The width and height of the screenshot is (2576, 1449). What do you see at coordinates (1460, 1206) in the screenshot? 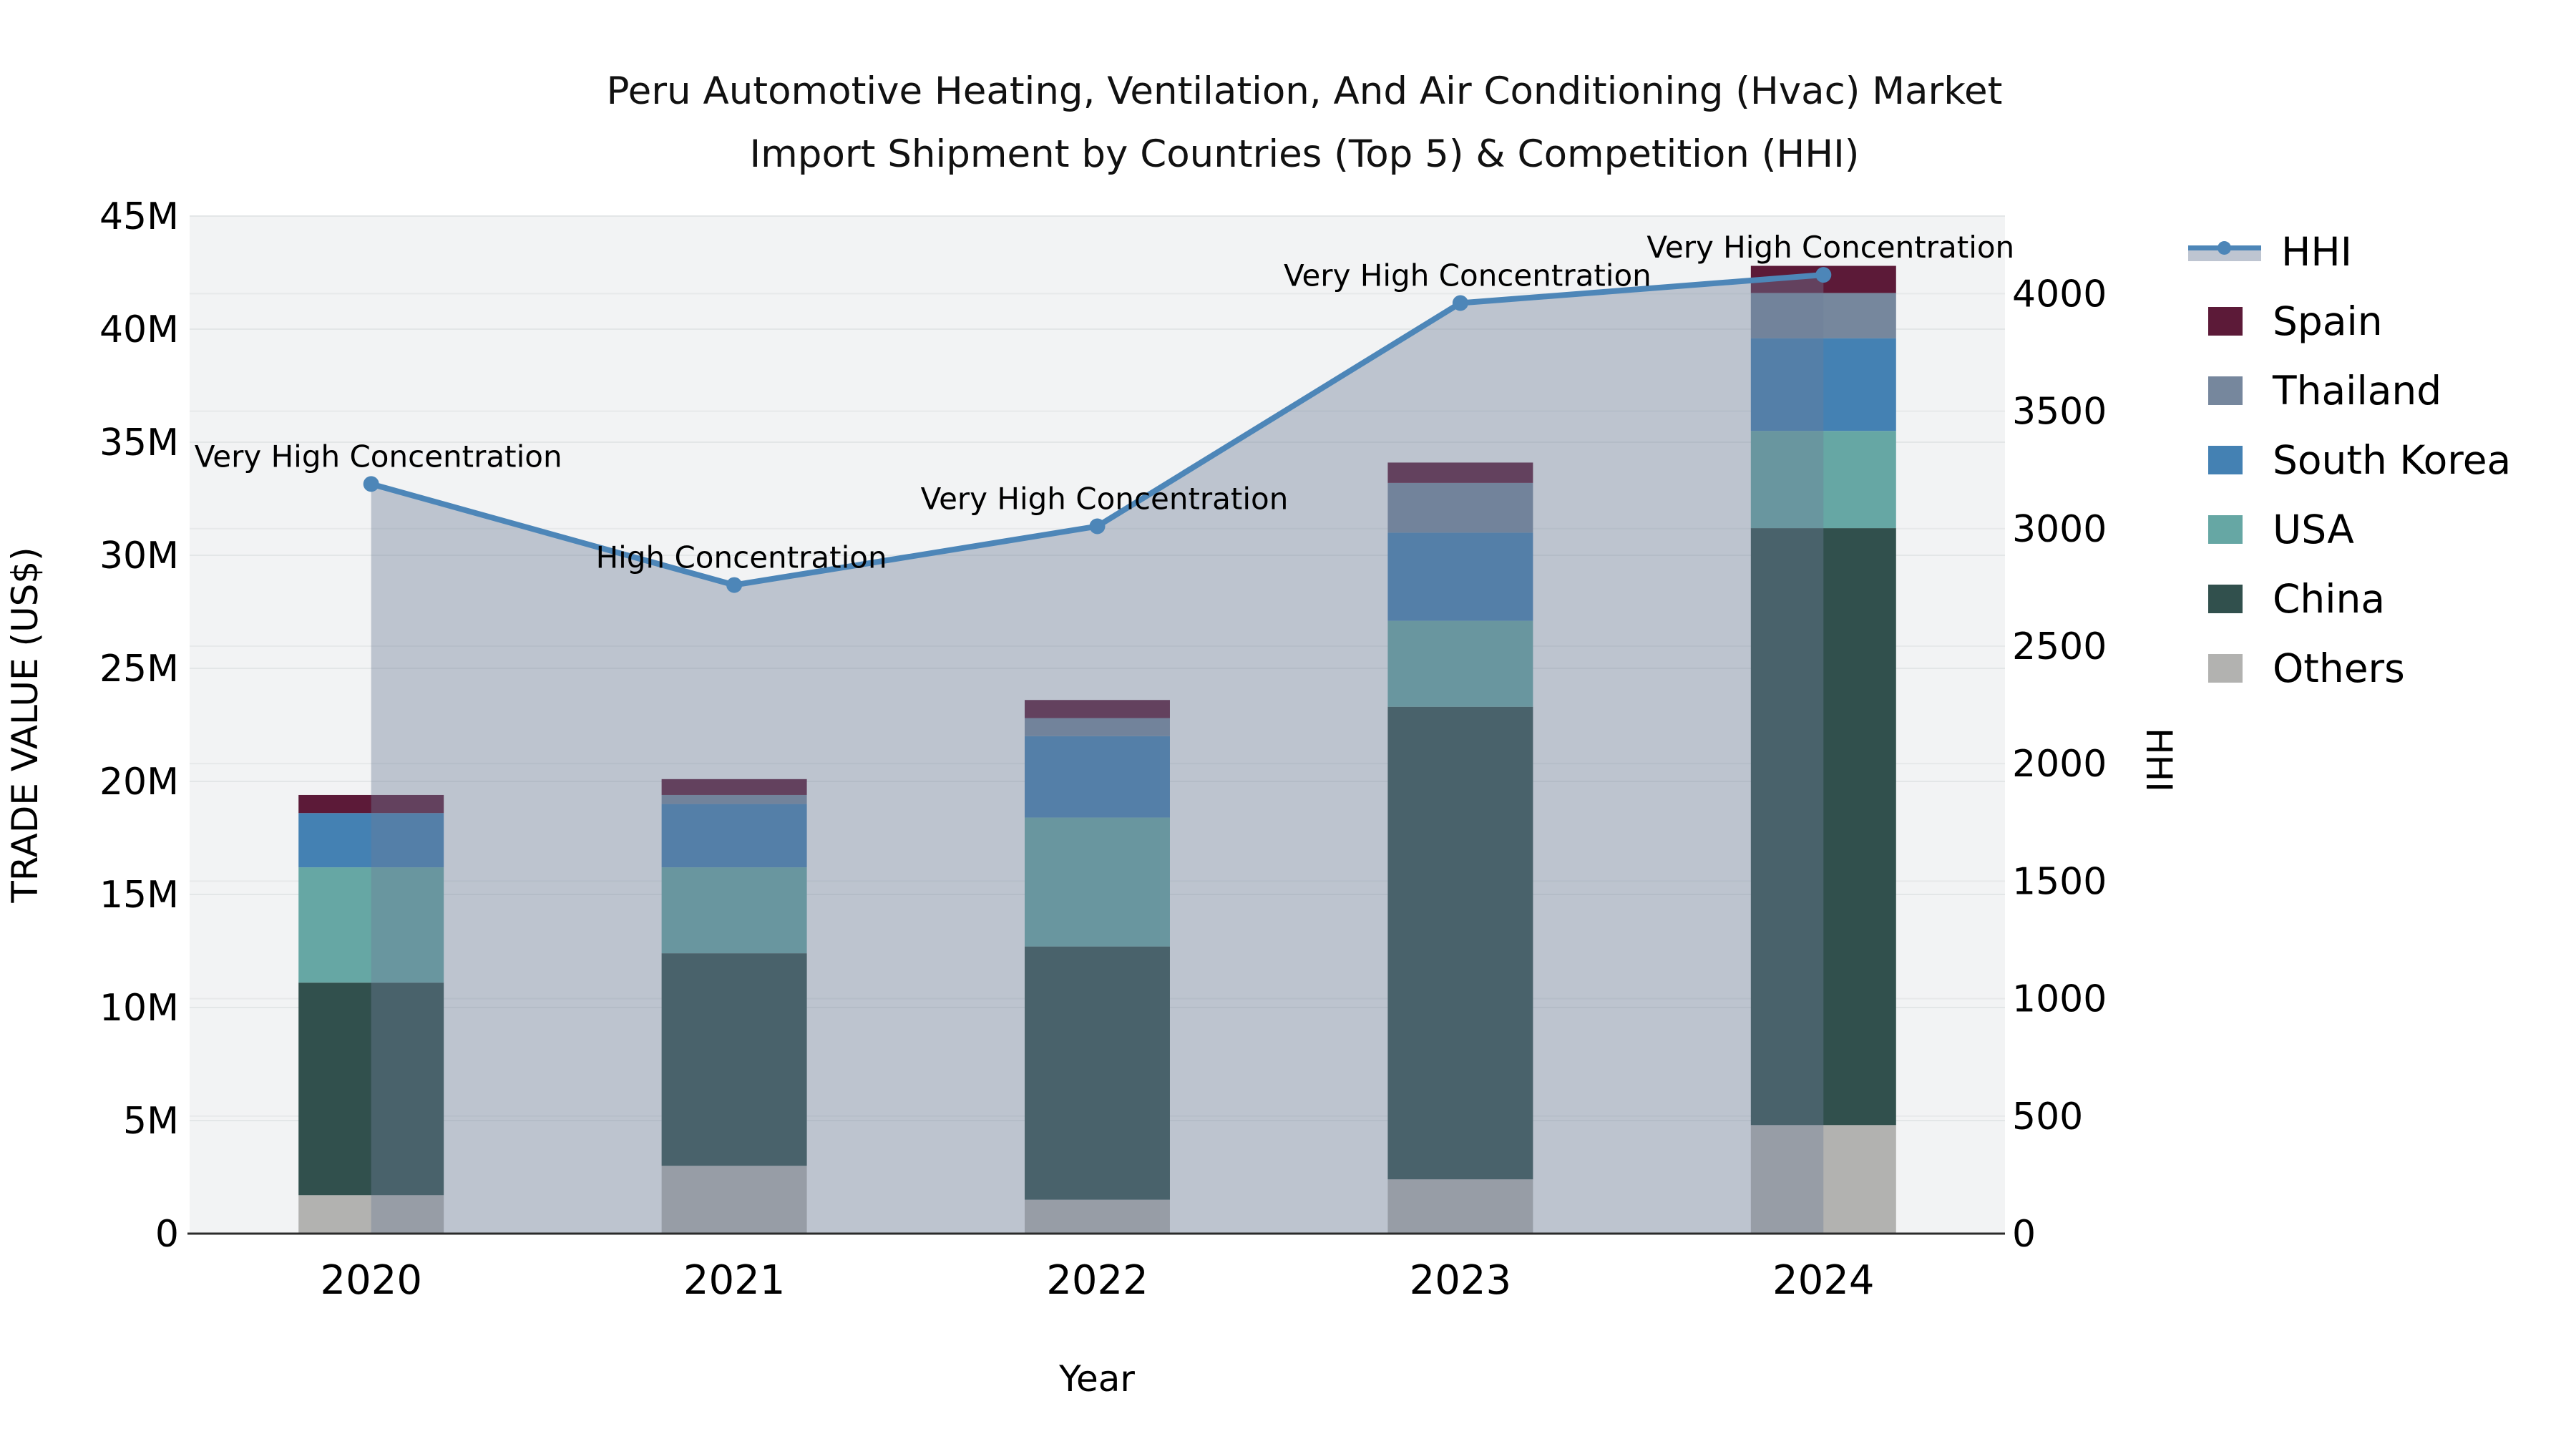
I see `bar-segment-others-2023` at bounding box center [1460, 1206].